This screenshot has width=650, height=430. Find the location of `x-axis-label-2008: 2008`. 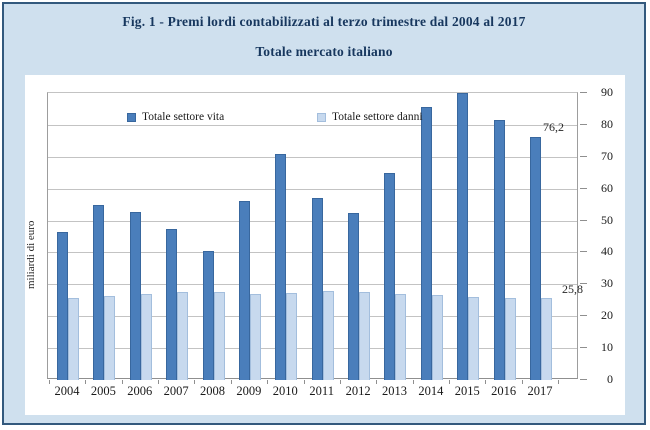

x-axis-label-2008: 2008 is located at coordinates (213, 391).